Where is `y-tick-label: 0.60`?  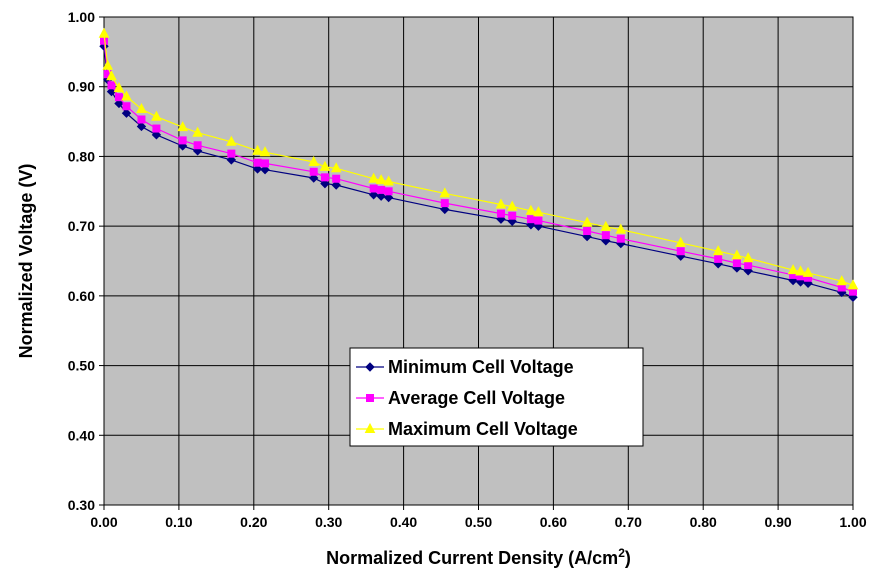 y-tick-label: 0.60 is located at coordinates (81, 296).